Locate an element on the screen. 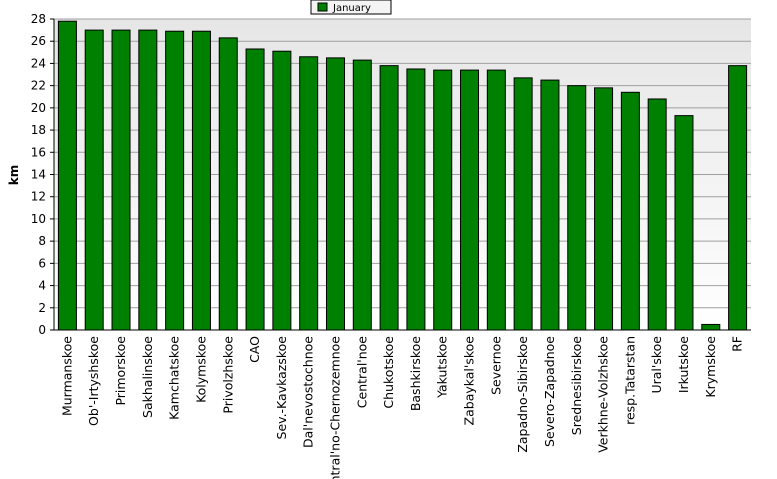 The height and width of the screenshot is (479, 777). legend-label: January is located at coordinates (351, 8).